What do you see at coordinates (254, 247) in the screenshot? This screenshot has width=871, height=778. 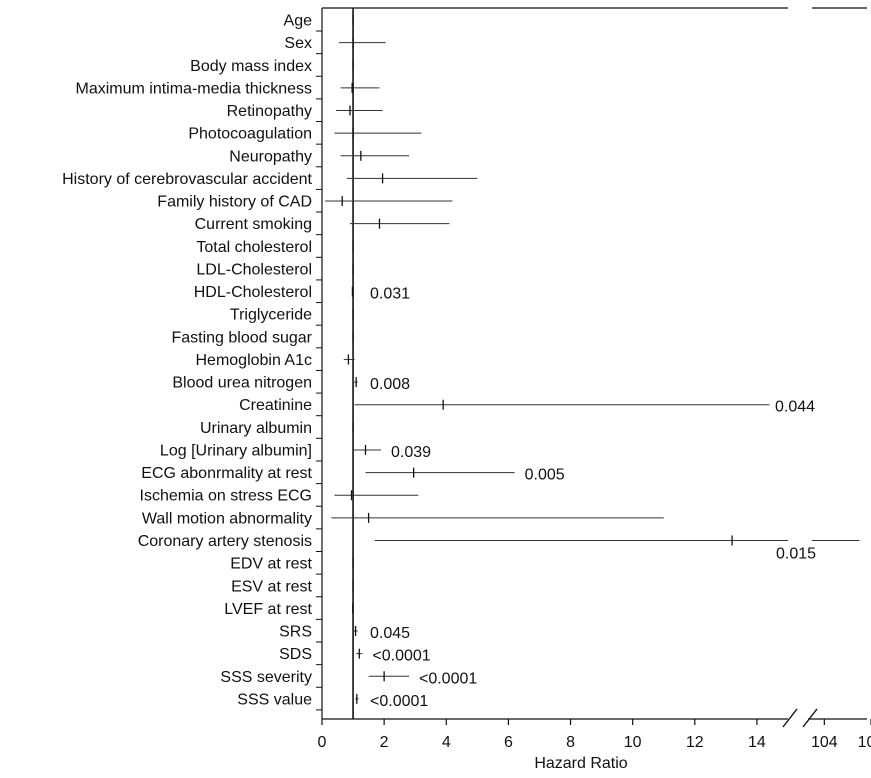 I see `row-label: Total cholesterol` at bounding box center [254, 247].